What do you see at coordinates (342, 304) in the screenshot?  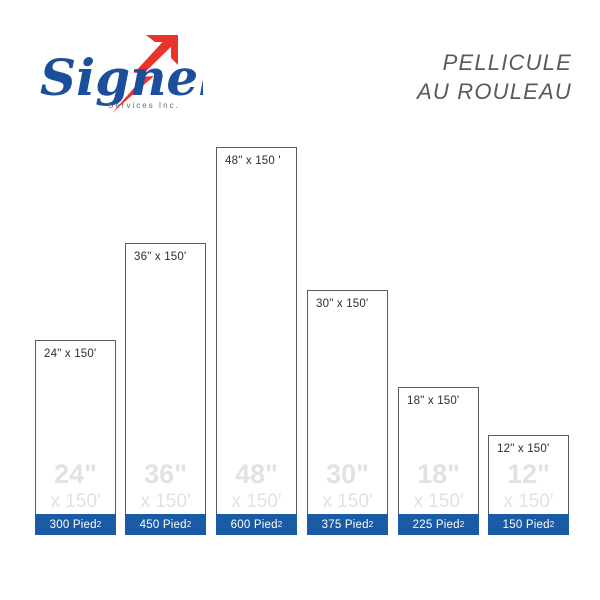 I see `bar-top-label: 30" x 150'` at bounding box center [342, 304].